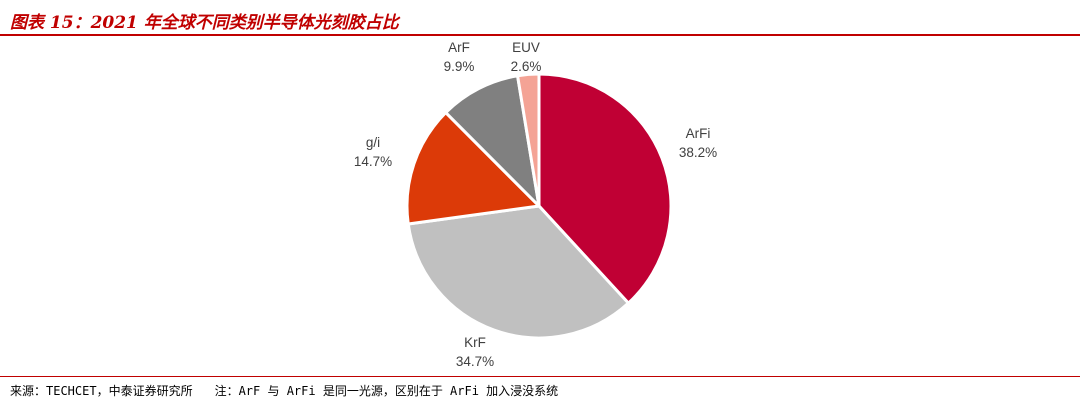 The image size is (1080, 408). What do you see at coordinates (698, 152) in the screenshot?
I see `slice-value-arfi: 38.2%` at bounding box center [698, 152].